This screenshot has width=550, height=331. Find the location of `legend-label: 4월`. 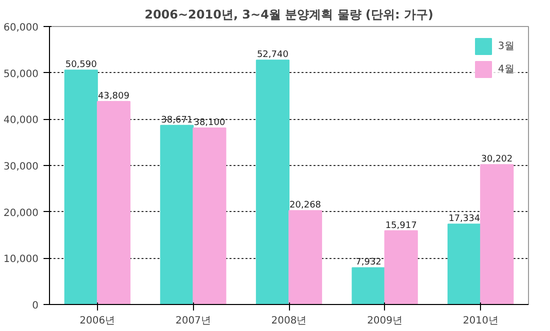

legend-label: 4월 is located at coordinates (507, 69).